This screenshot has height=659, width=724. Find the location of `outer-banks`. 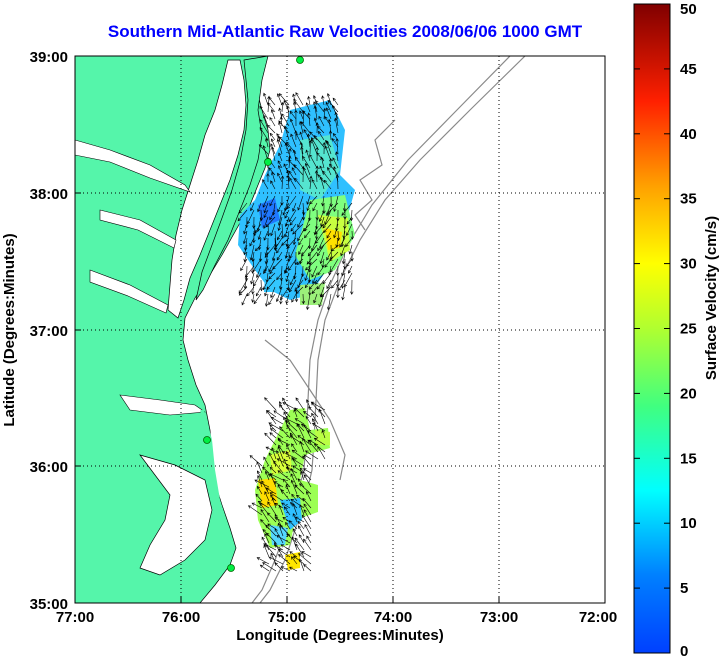

outer-banks is located at coordinates (217, 495).